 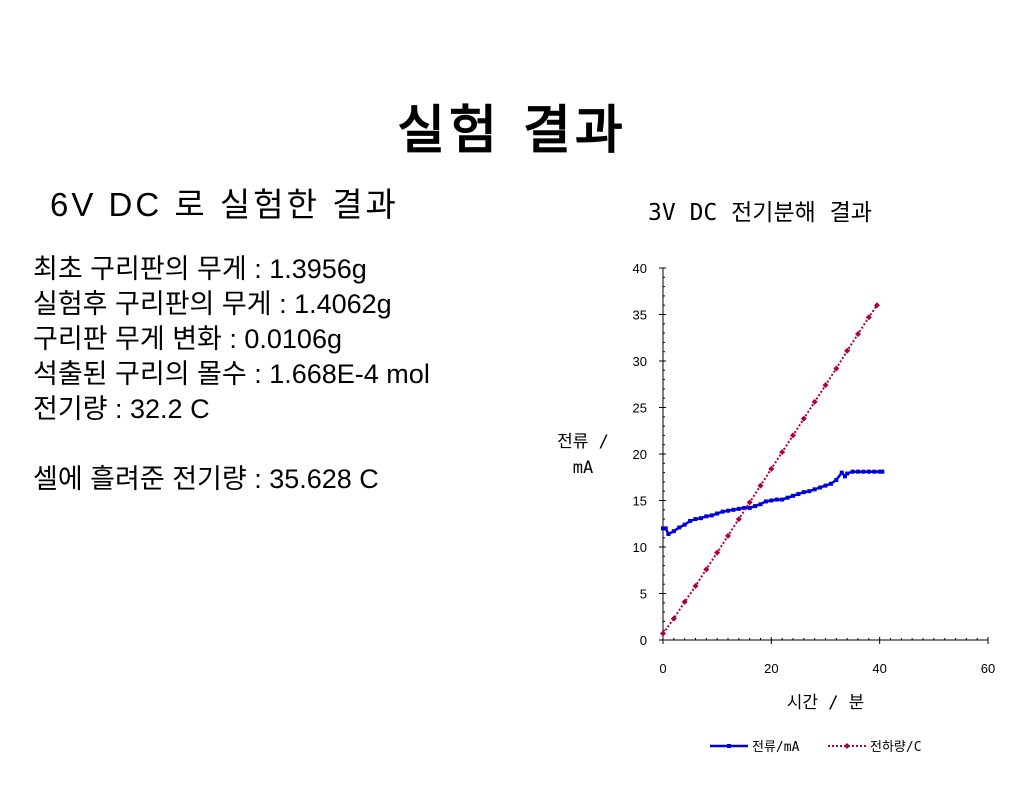 I want to click on y-tick-label: 35, so click(x=640, y=315).